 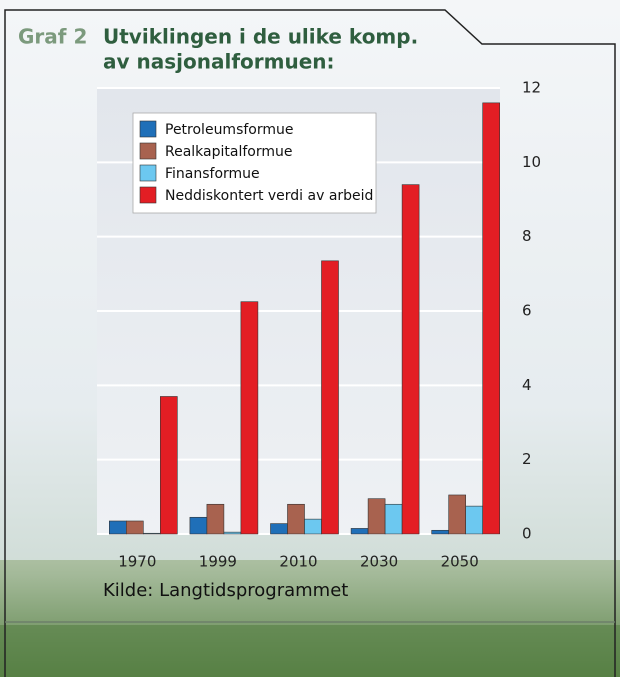 I want to click on legend-label: Petroleumsformue, so click(x=229, y=130).